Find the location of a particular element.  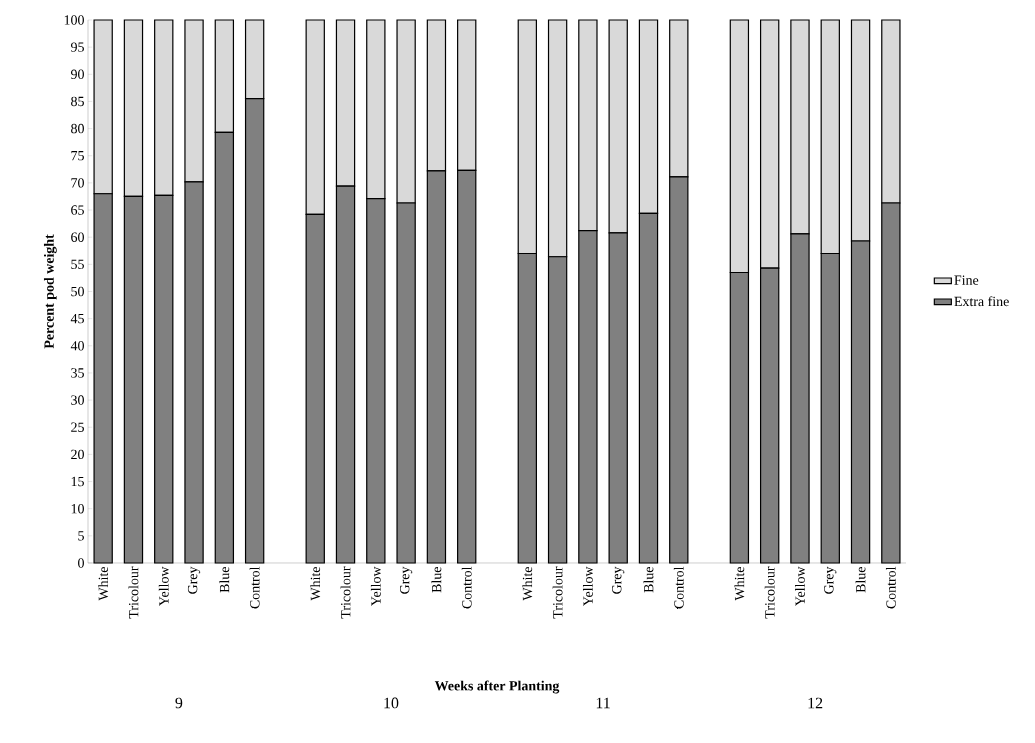

y-tick-label: 20 is located at coordinates (77, 454).